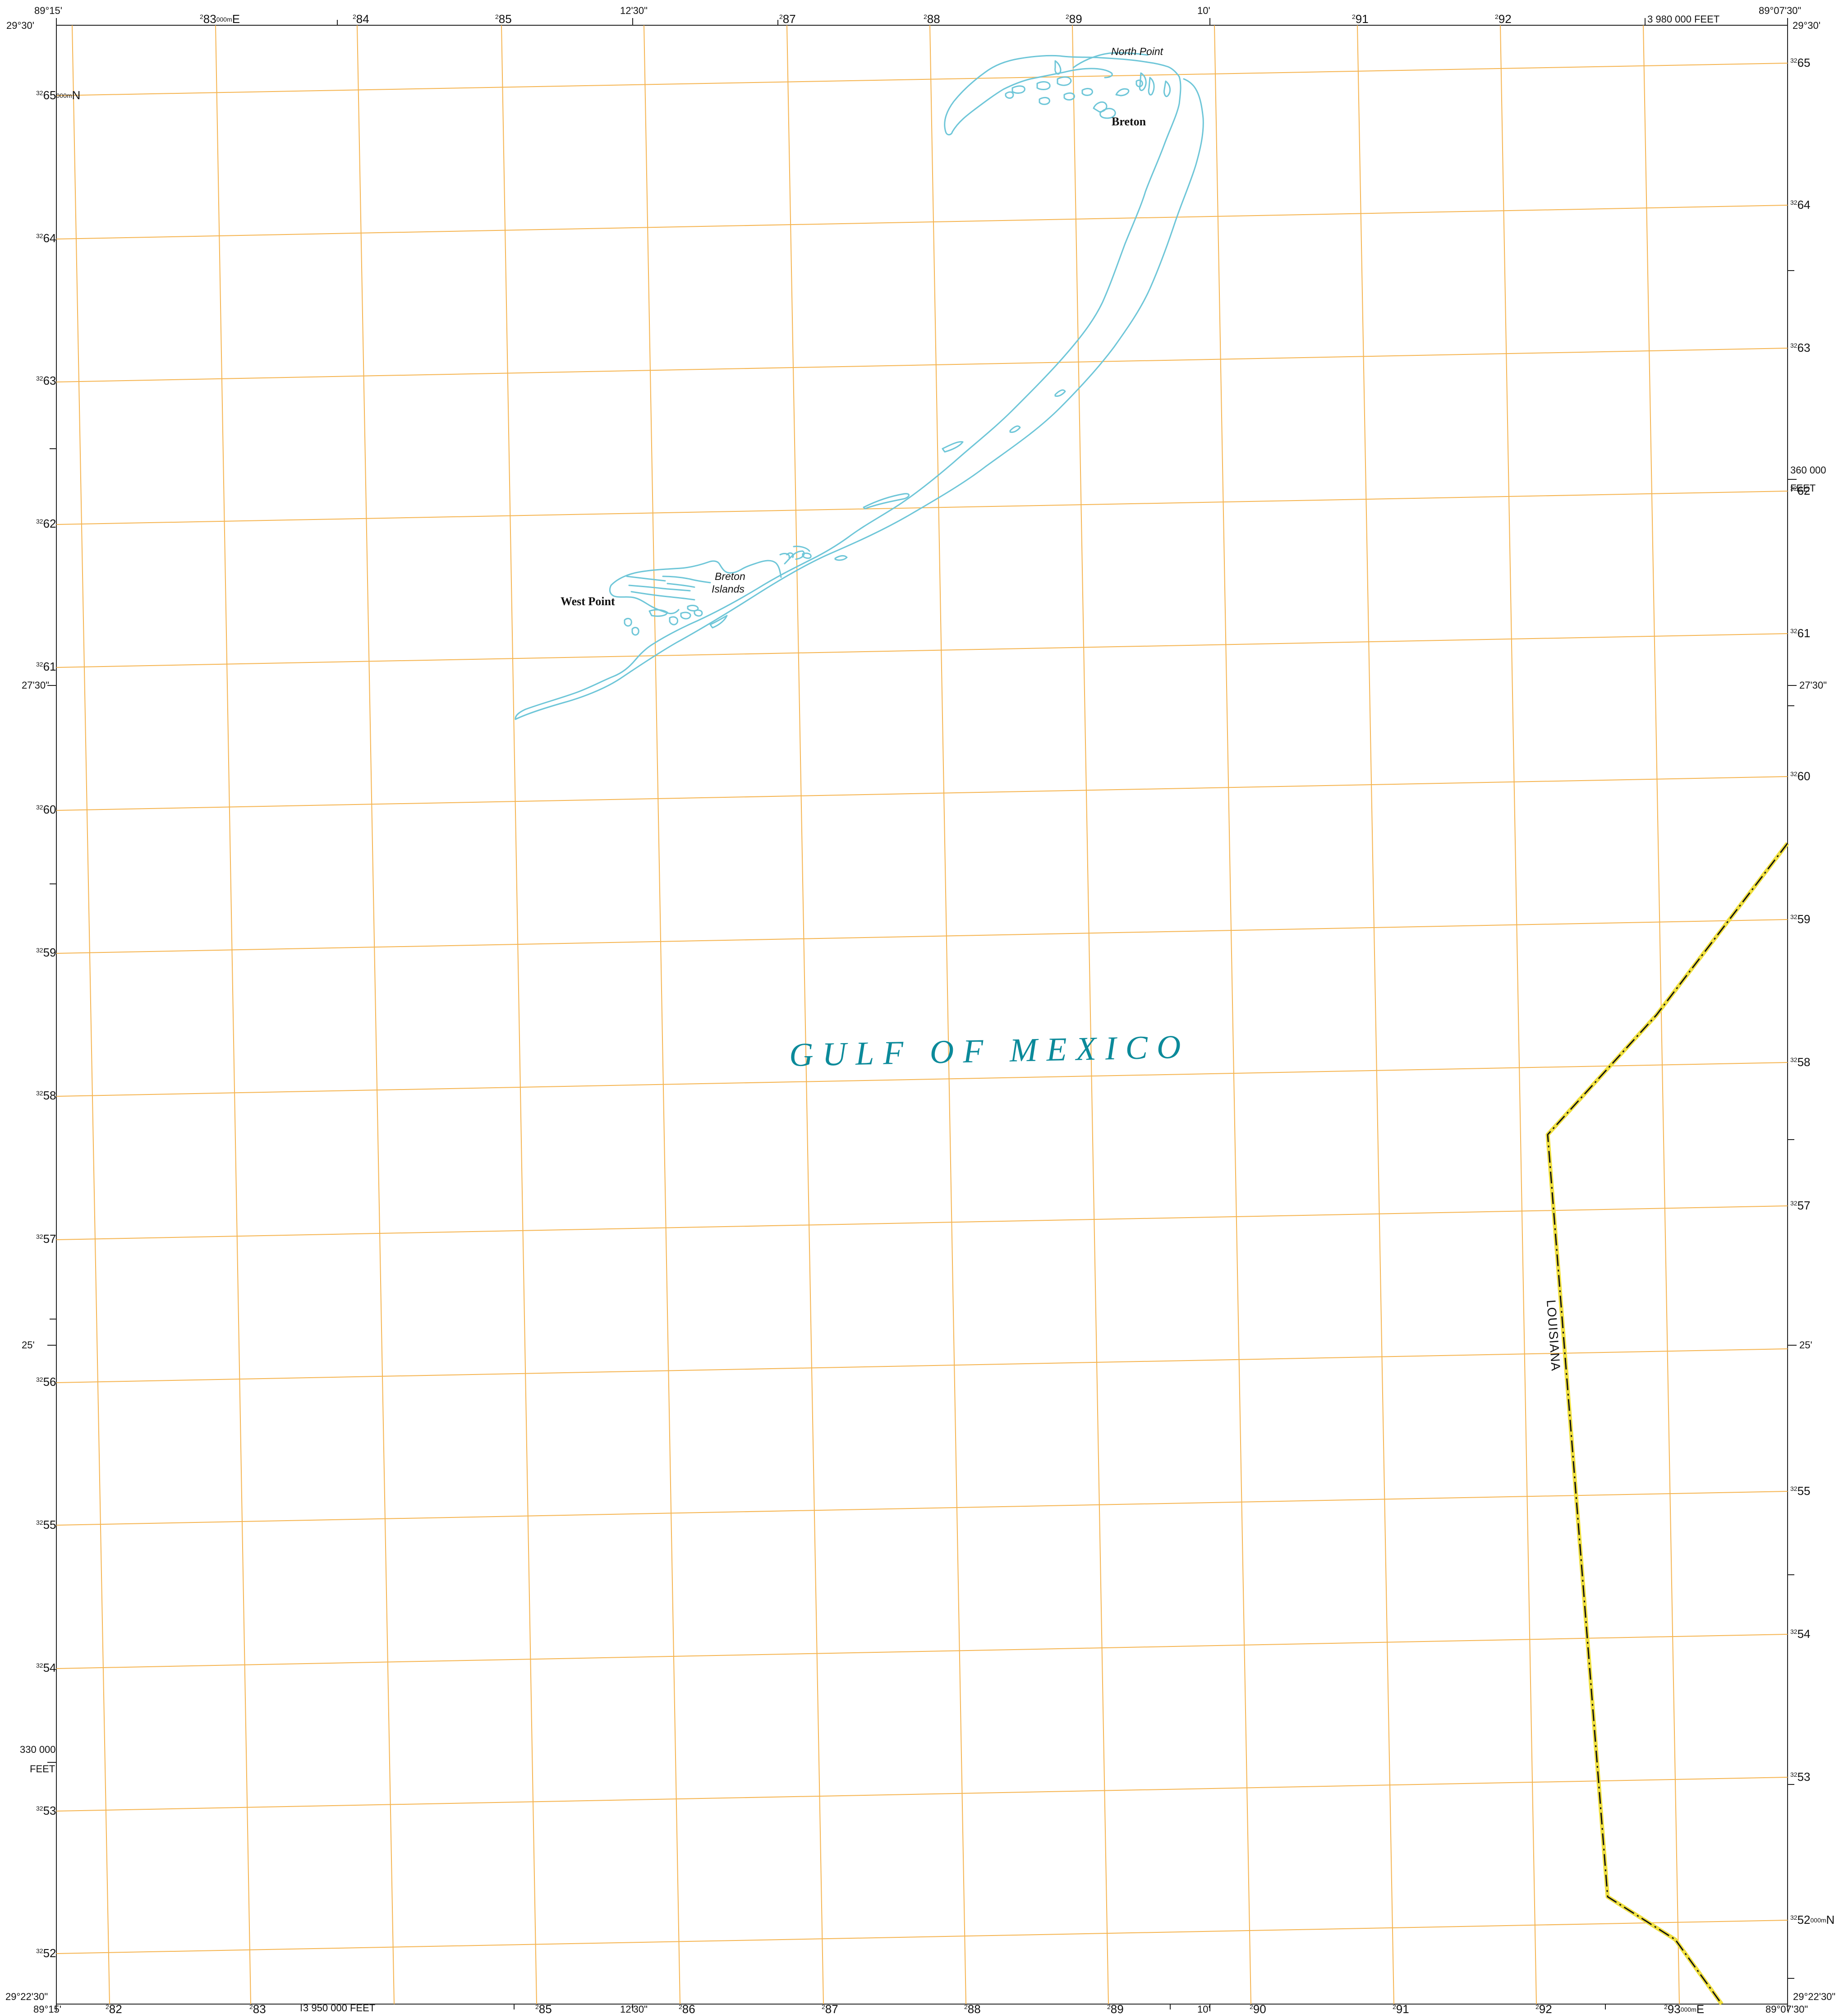 Image resolution: width=1848 pixels, height=2014 pixels. Describe the element at coordinates (47, 2009) in the screenshot. I see `corner-bottom-left-lon: 89°15'` at that location.